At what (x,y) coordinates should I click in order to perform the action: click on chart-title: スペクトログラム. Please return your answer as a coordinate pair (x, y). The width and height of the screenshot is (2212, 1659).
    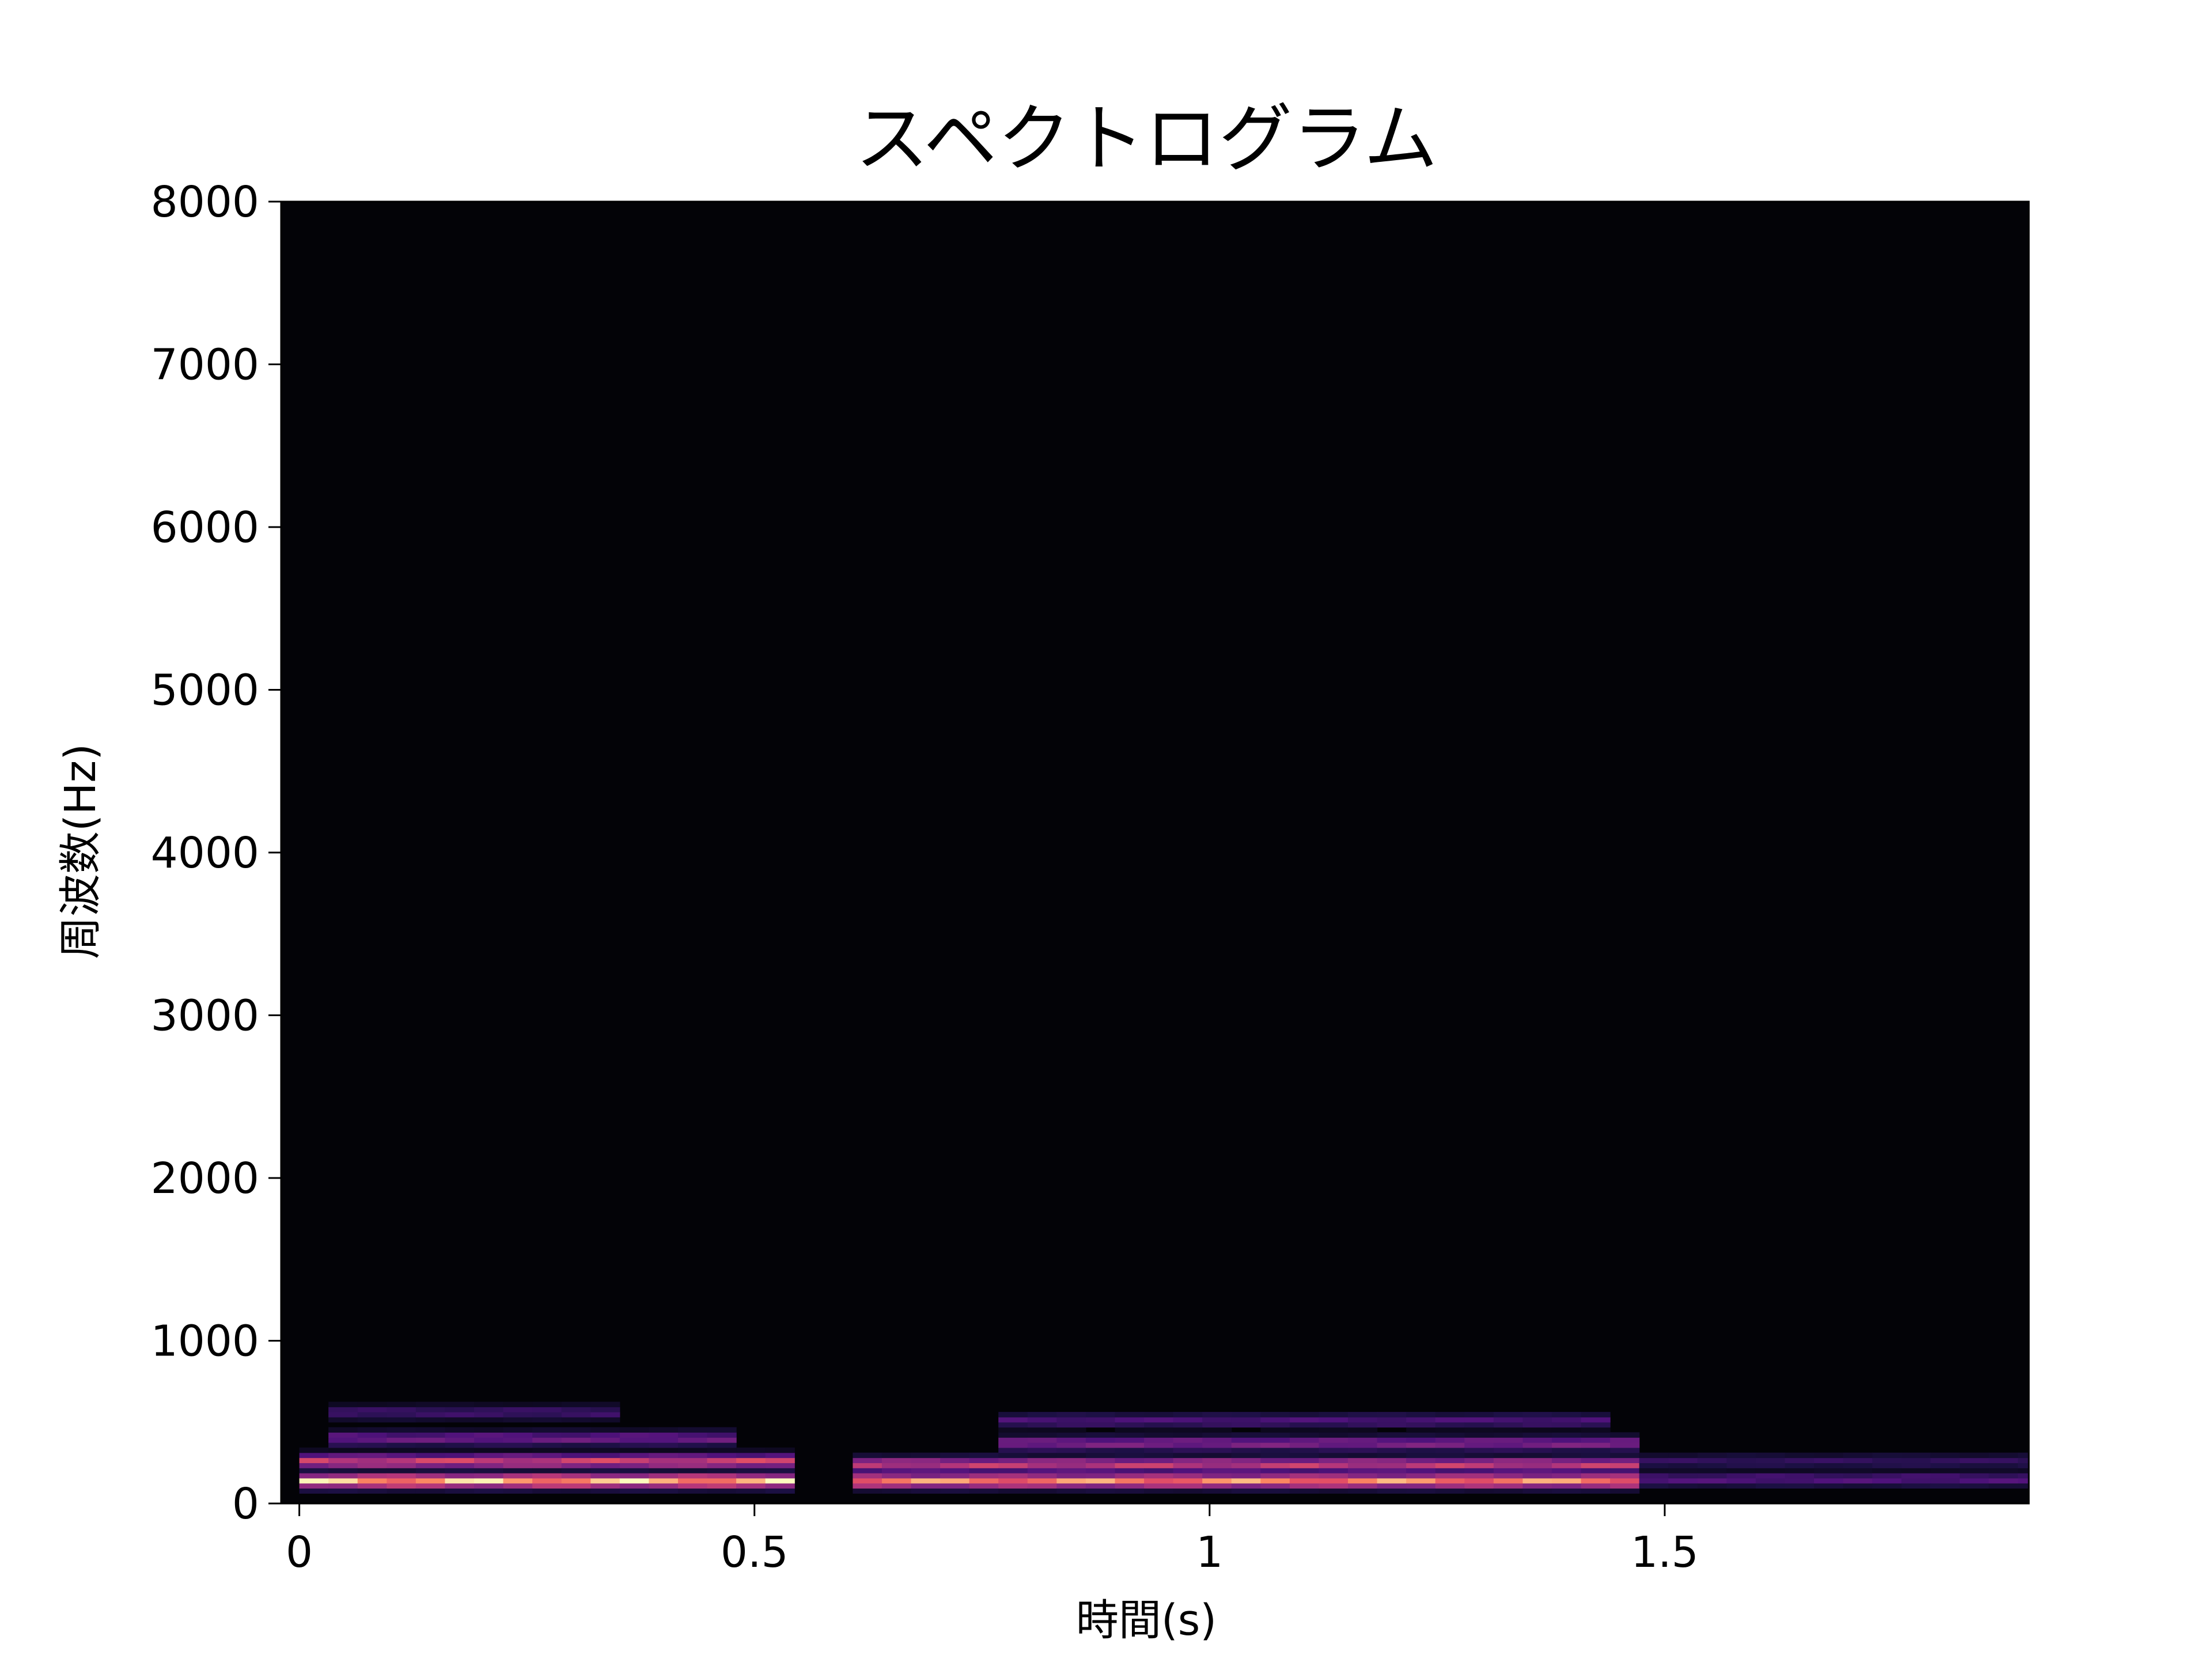
    Looking at the image, I should click on (1146, 139).